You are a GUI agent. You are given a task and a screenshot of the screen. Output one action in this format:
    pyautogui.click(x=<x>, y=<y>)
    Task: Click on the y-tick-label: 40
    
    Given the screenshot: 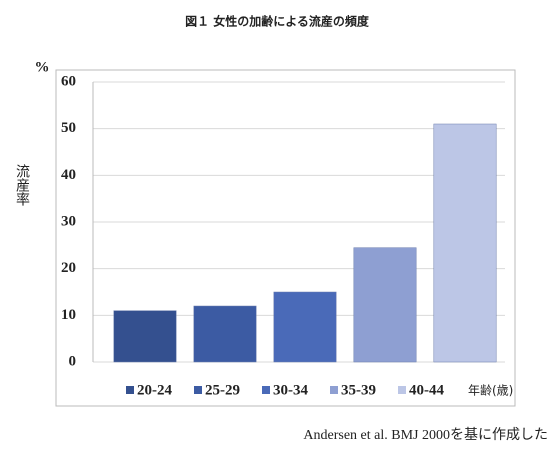 What is the action you would take?
    pyautogui.click(x=68, y=175)
    